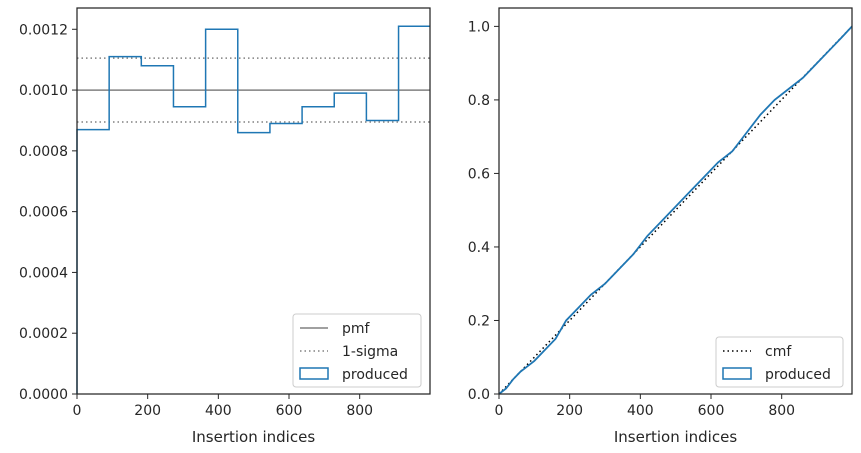 The width and height of the screenshot is (861, 453). I want to click on right-y-tick-label: 1.0, so click(479, 27).